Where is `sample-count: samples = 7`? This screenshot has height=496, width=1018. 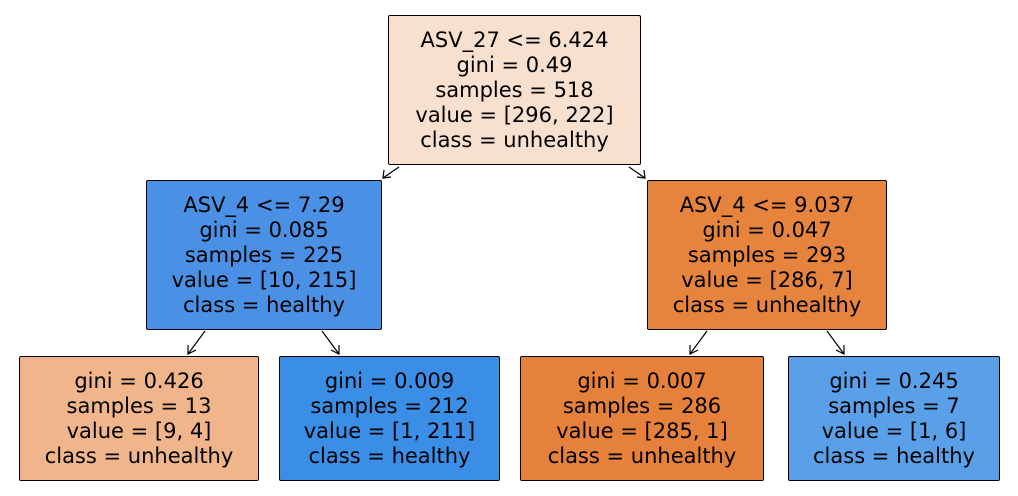 sample-count: samples = 7 is located at coordinates (894, 405).